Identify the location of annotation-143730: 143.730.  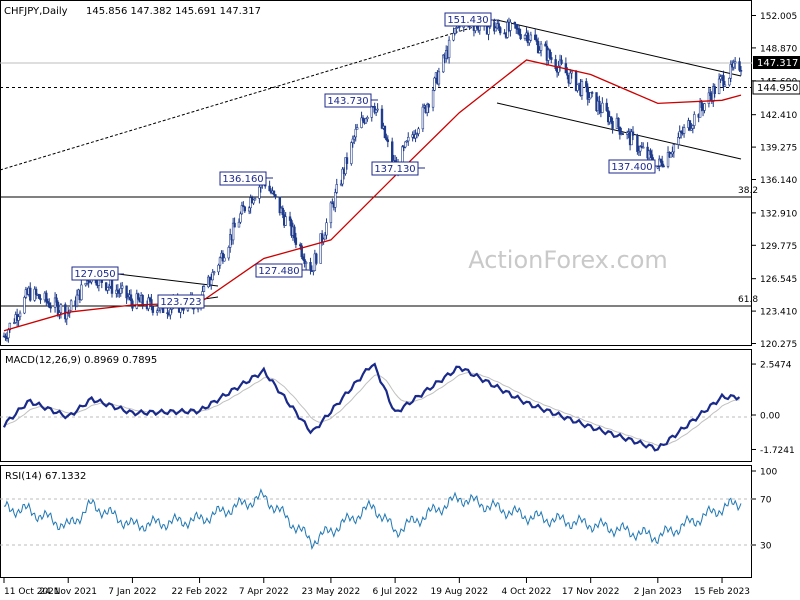
(351, 100).